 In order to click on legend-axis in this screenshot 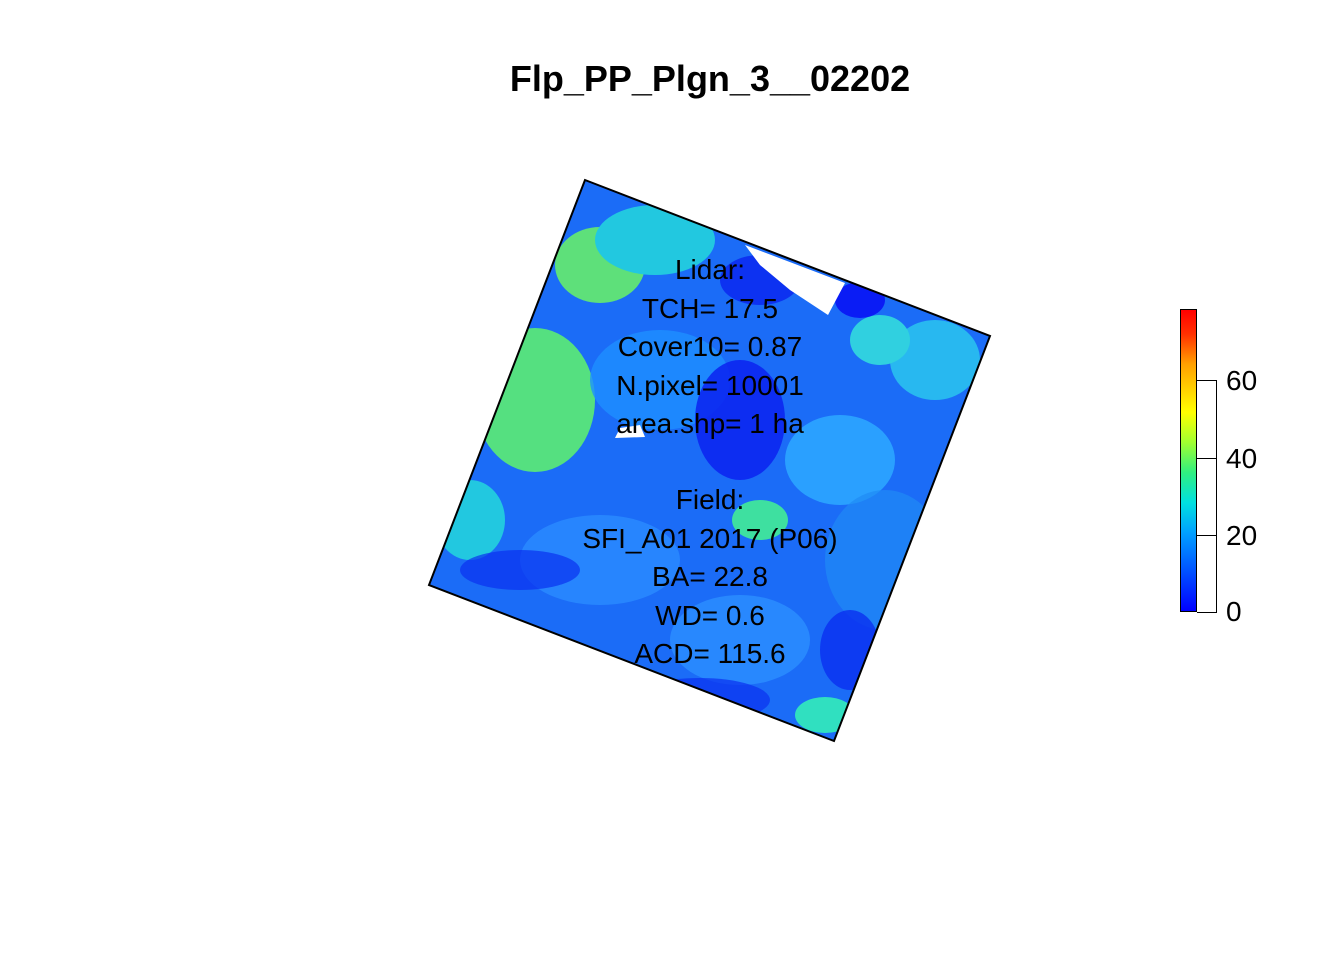, I will do `click(1216, 496)`.